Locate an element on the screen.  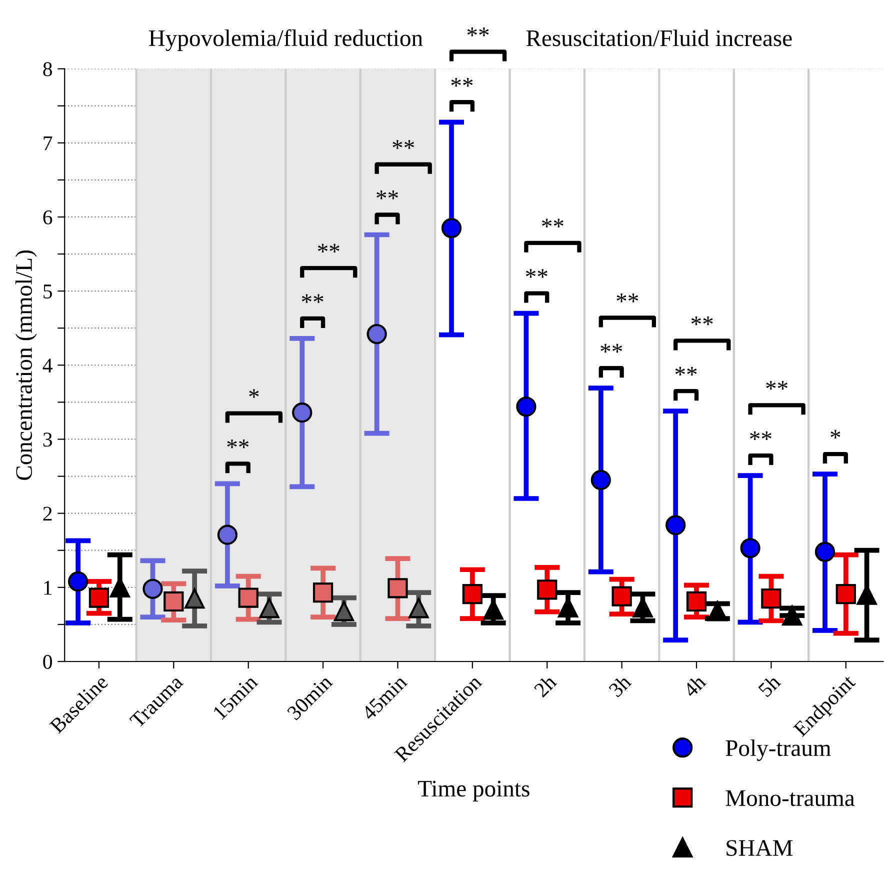
x-tick-label: 3h is located at coordinates (620, 686).